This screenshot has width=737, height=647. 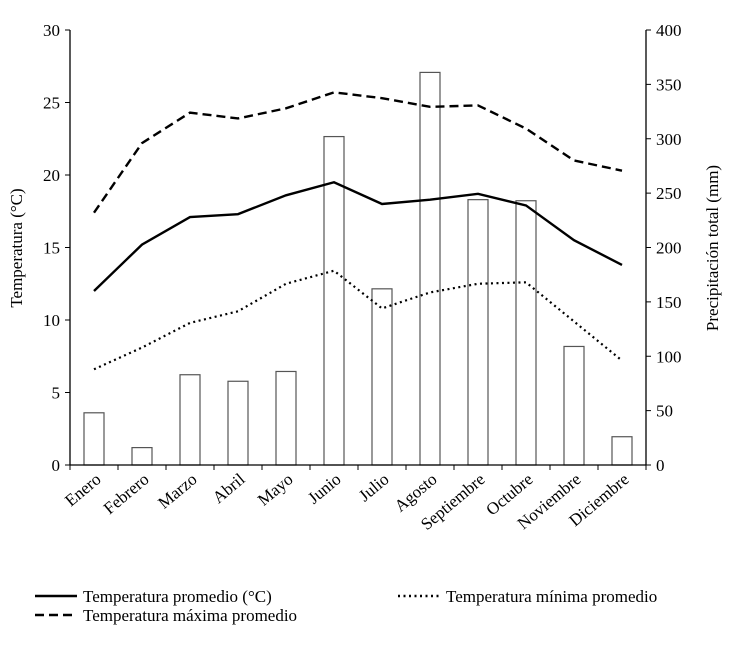 I want to click on series-line-solid, so click(x=358, y=236).